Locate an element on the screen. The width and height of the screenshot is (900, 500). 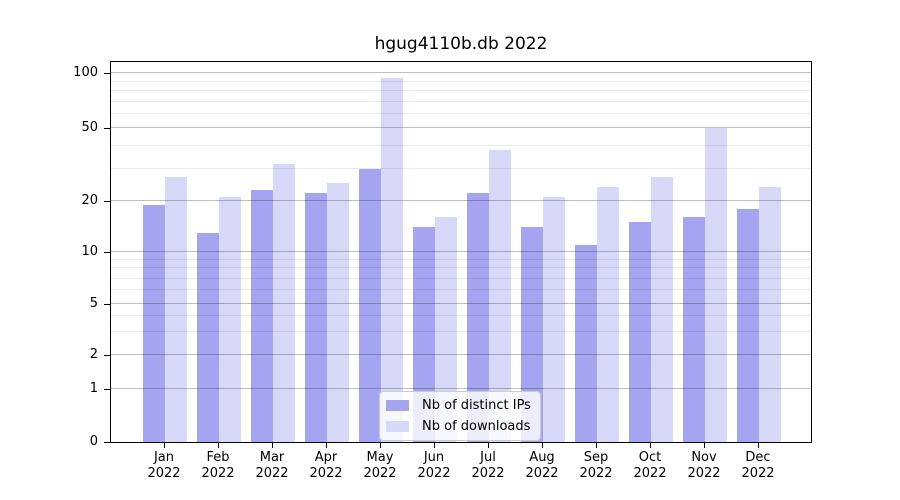
y-tick-label-100: 100 is located at coordinates (85, 73).